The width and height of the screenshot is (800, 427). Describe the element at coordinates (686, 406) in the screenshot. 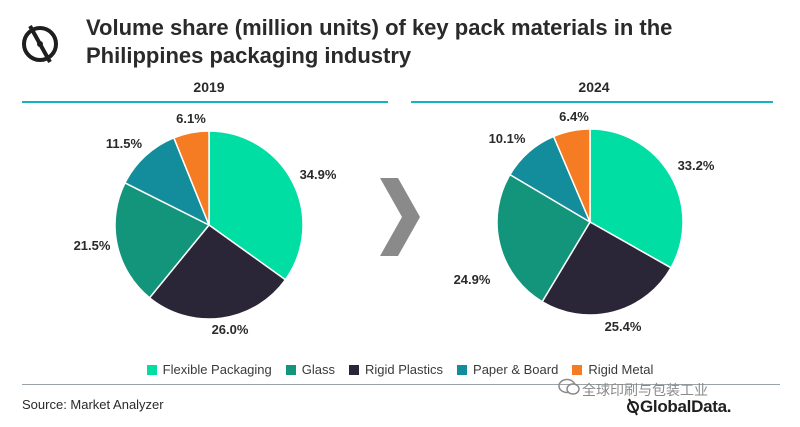

I see `brand-wordmark: GlobalData.` at that location.